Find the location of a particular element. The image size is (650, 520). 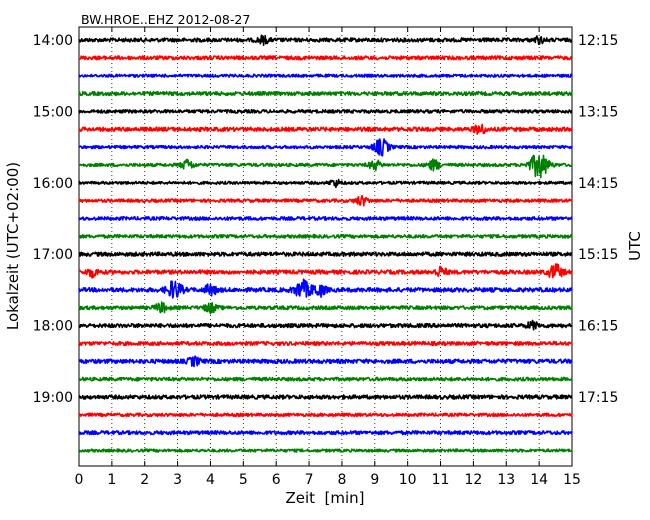

left-y-axis-title: Lokalzeit (UTC+02:00) is located at coordinates (13, 246).